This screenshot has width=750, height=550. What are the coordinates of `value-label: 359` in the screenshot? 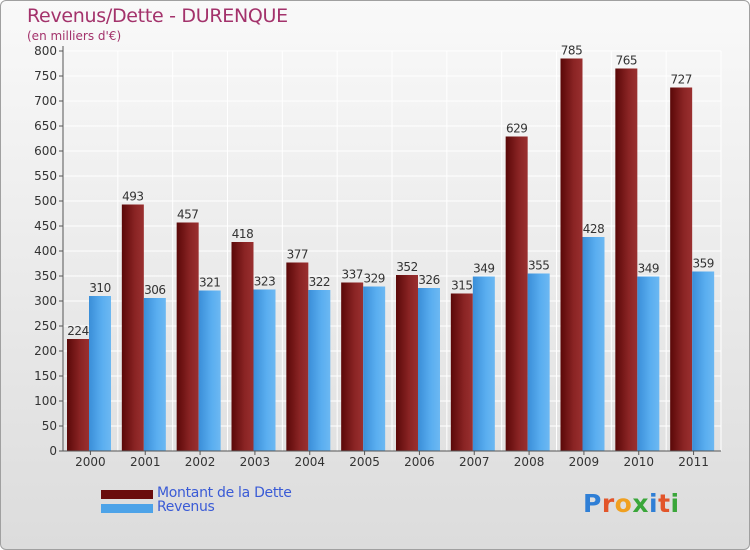 It's located at (702, 264).